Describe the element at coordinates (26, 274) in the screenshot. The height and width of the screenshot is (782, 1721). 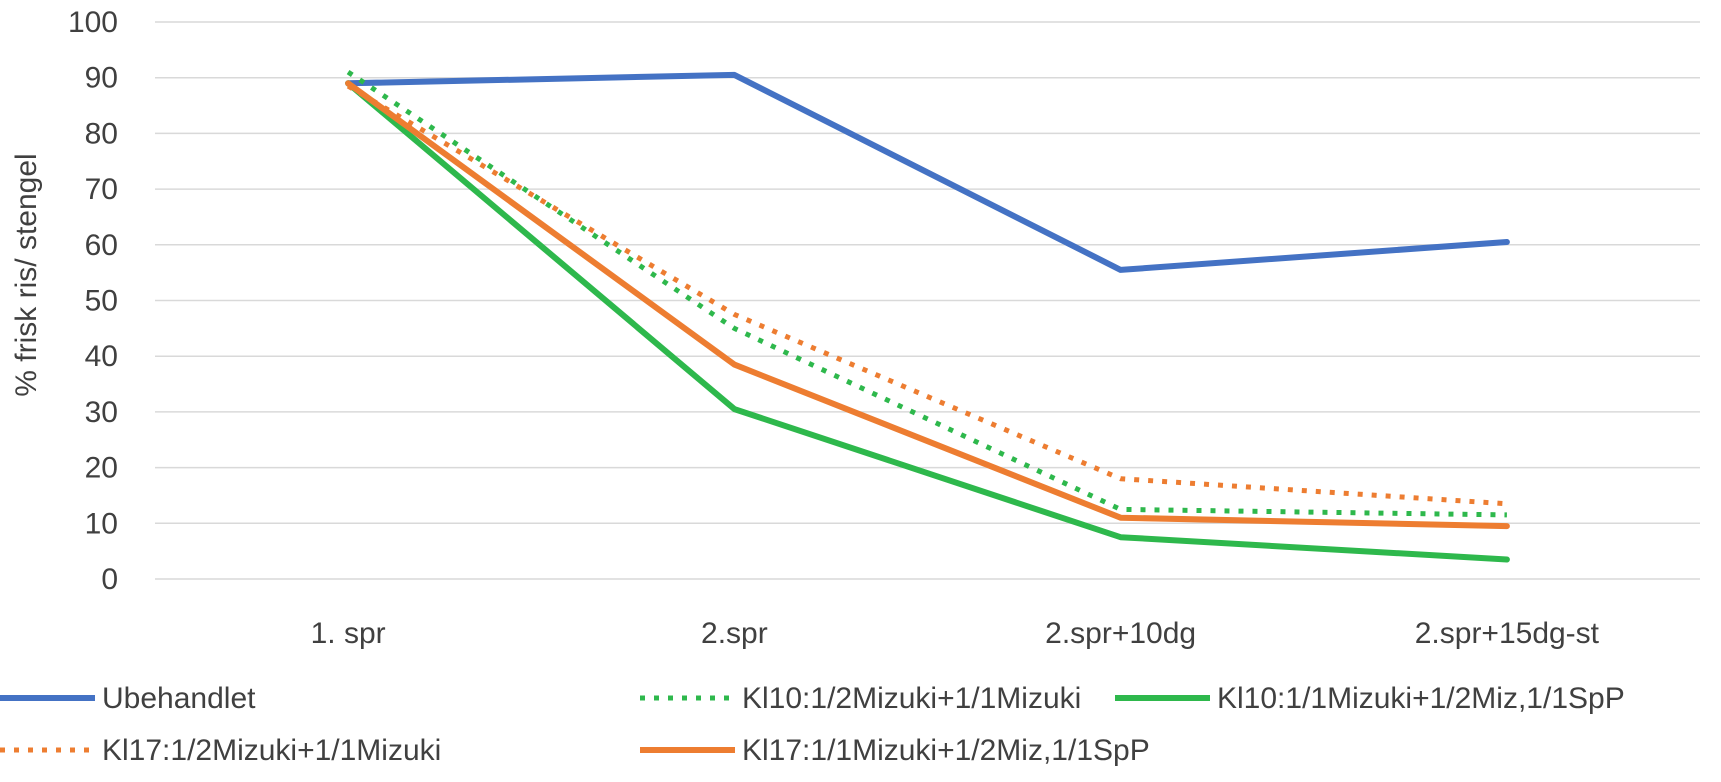
I see `y-axis-label: % frisk ris/ stengel` at that location.